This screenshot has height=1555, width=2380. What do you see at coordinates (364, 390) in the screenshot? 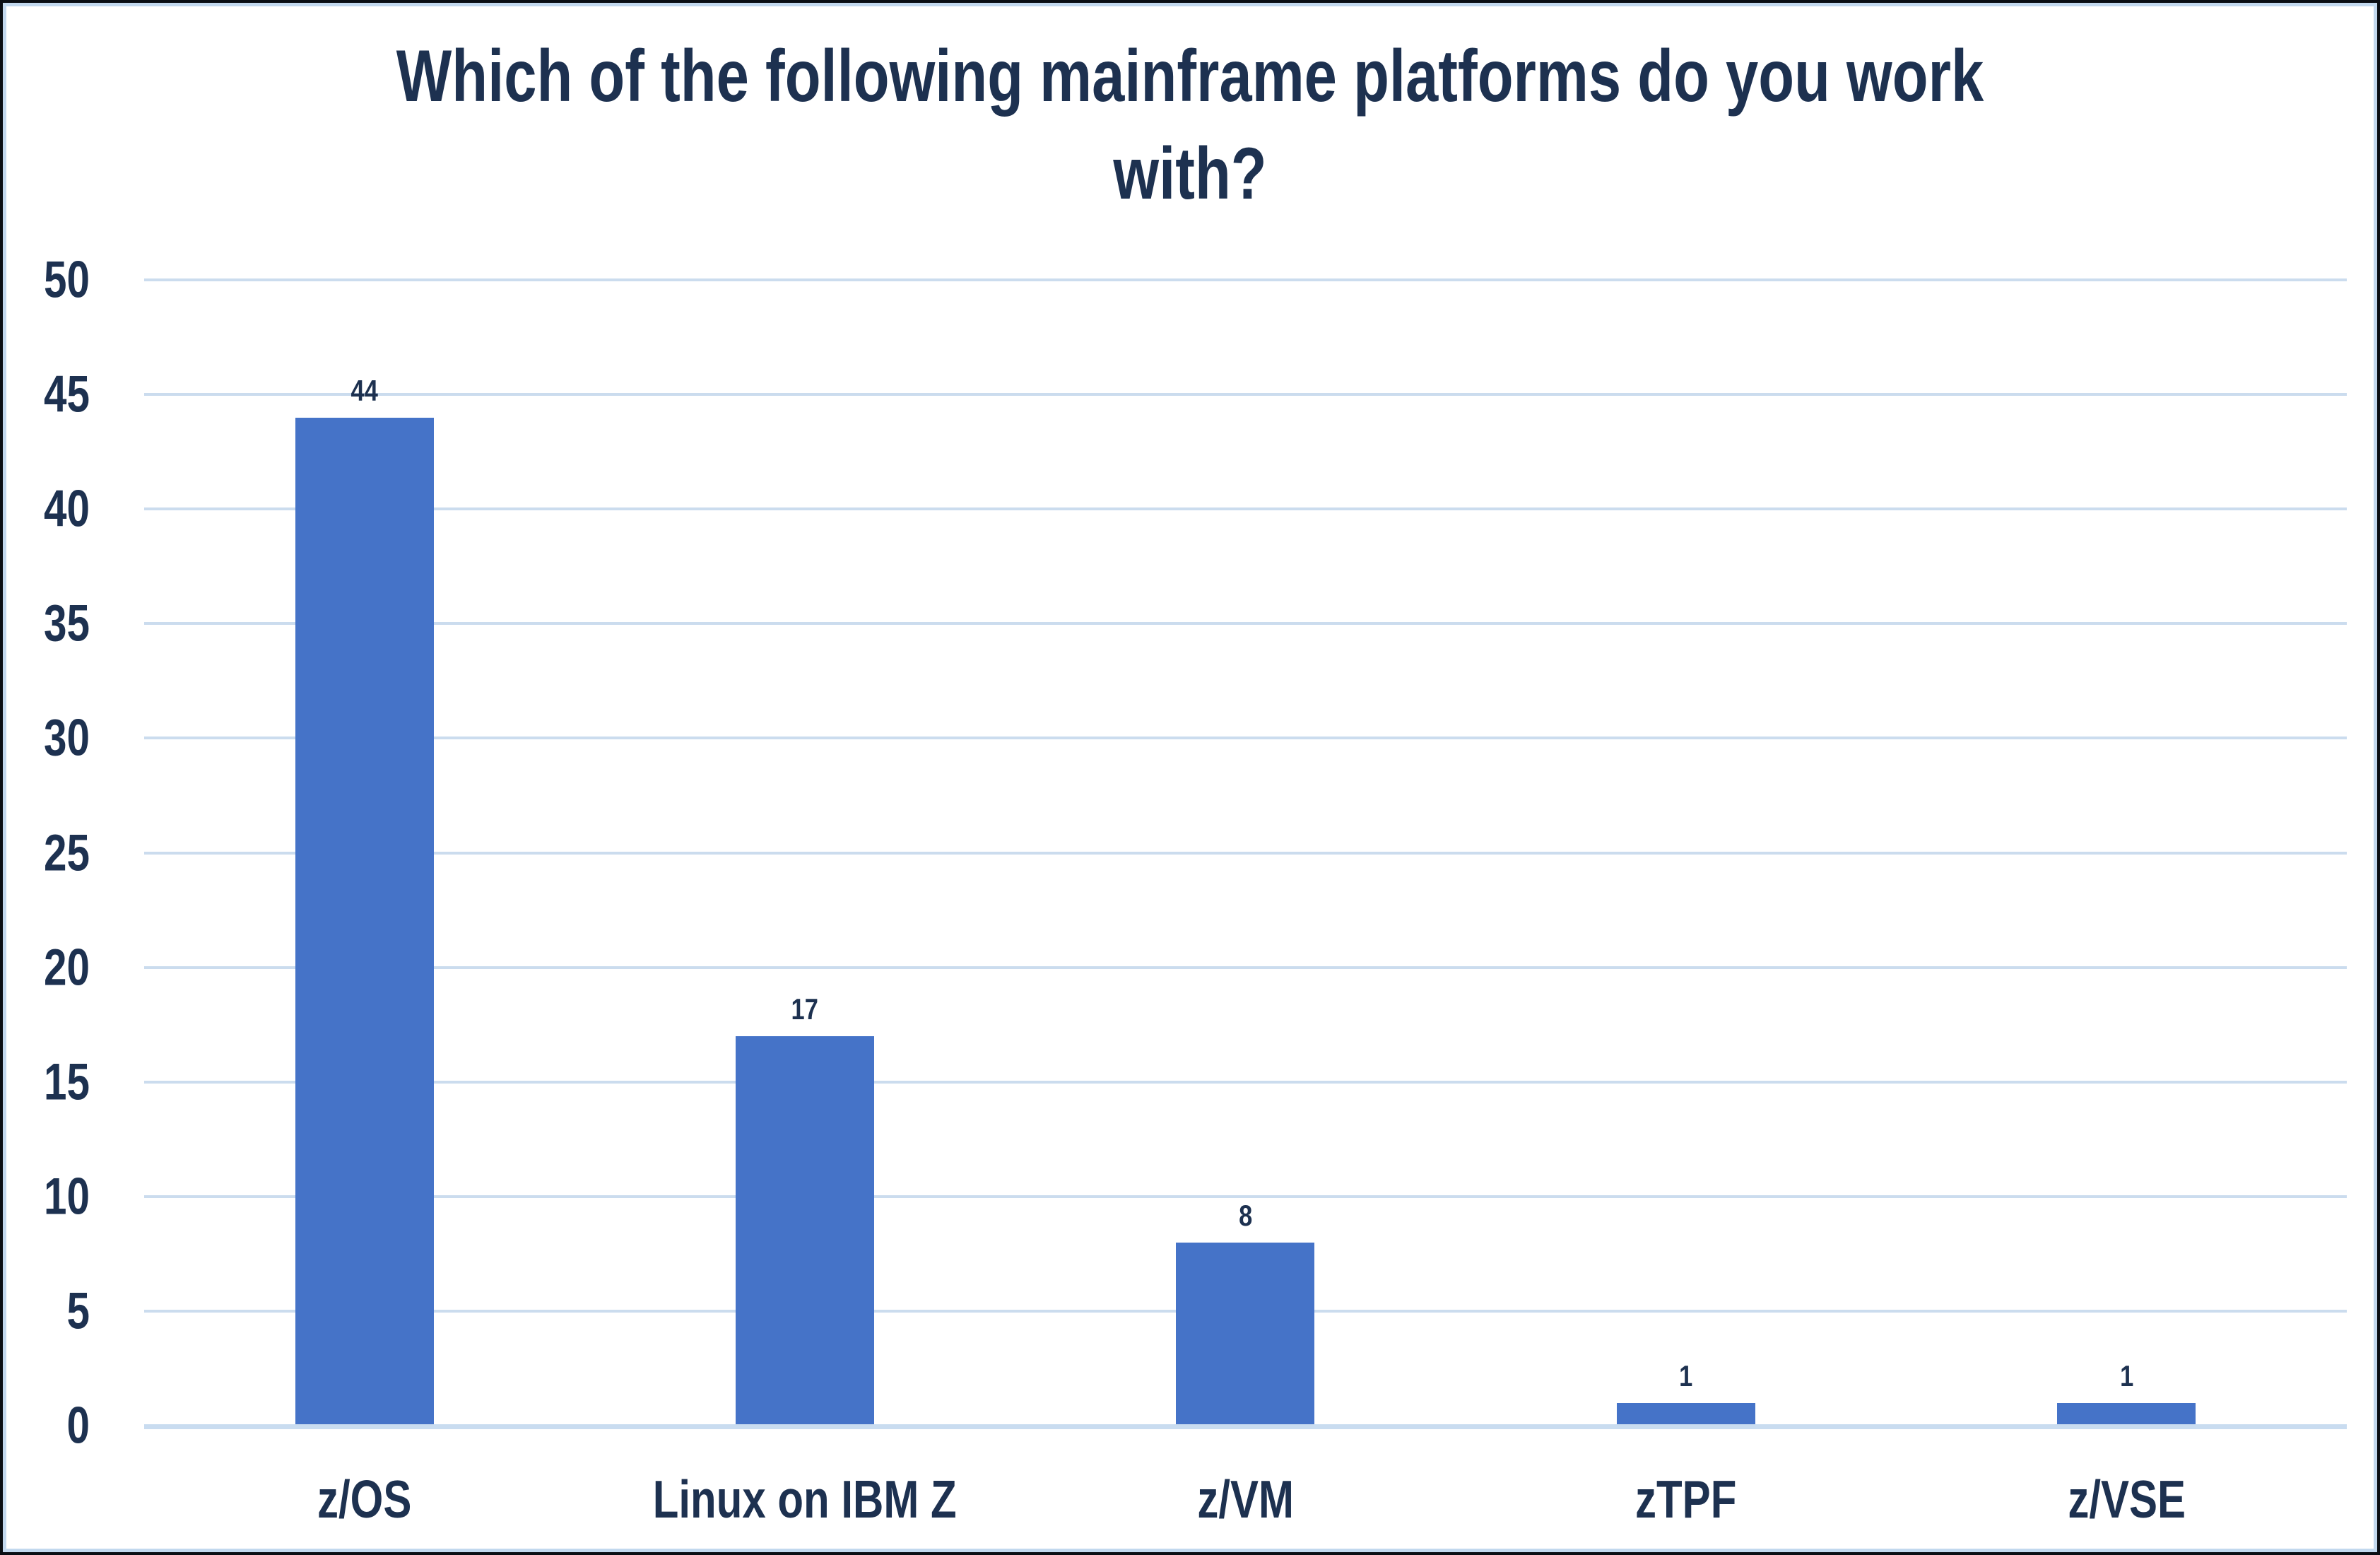
I see `bar-value-label-z-os: 44` at bounding box center [364, 390].